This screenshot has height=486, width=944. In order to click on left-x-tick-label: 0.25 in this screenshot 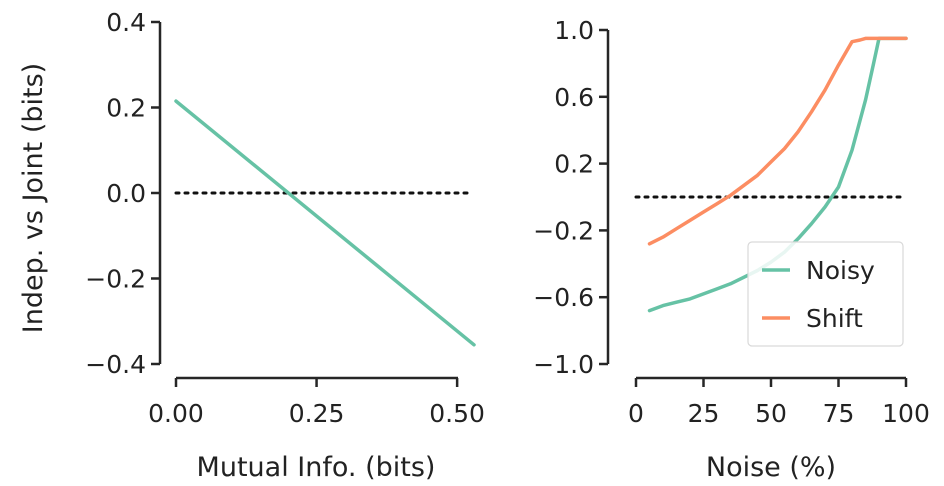, I will do `click(317, 413)`.